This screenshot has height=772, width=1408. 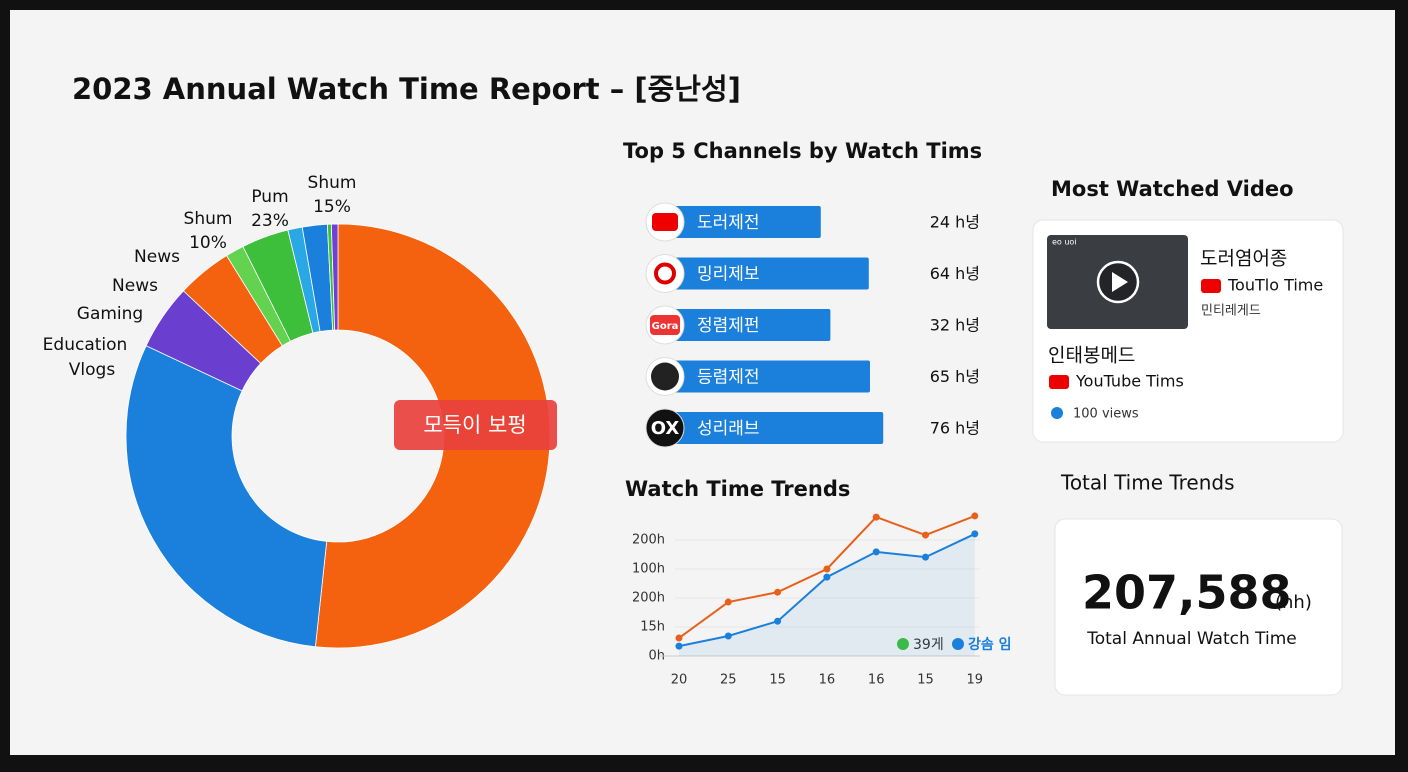 I want to click on page-title: 2023 Annual Watch Time Report – [중난성], so click(x=406, y=89).